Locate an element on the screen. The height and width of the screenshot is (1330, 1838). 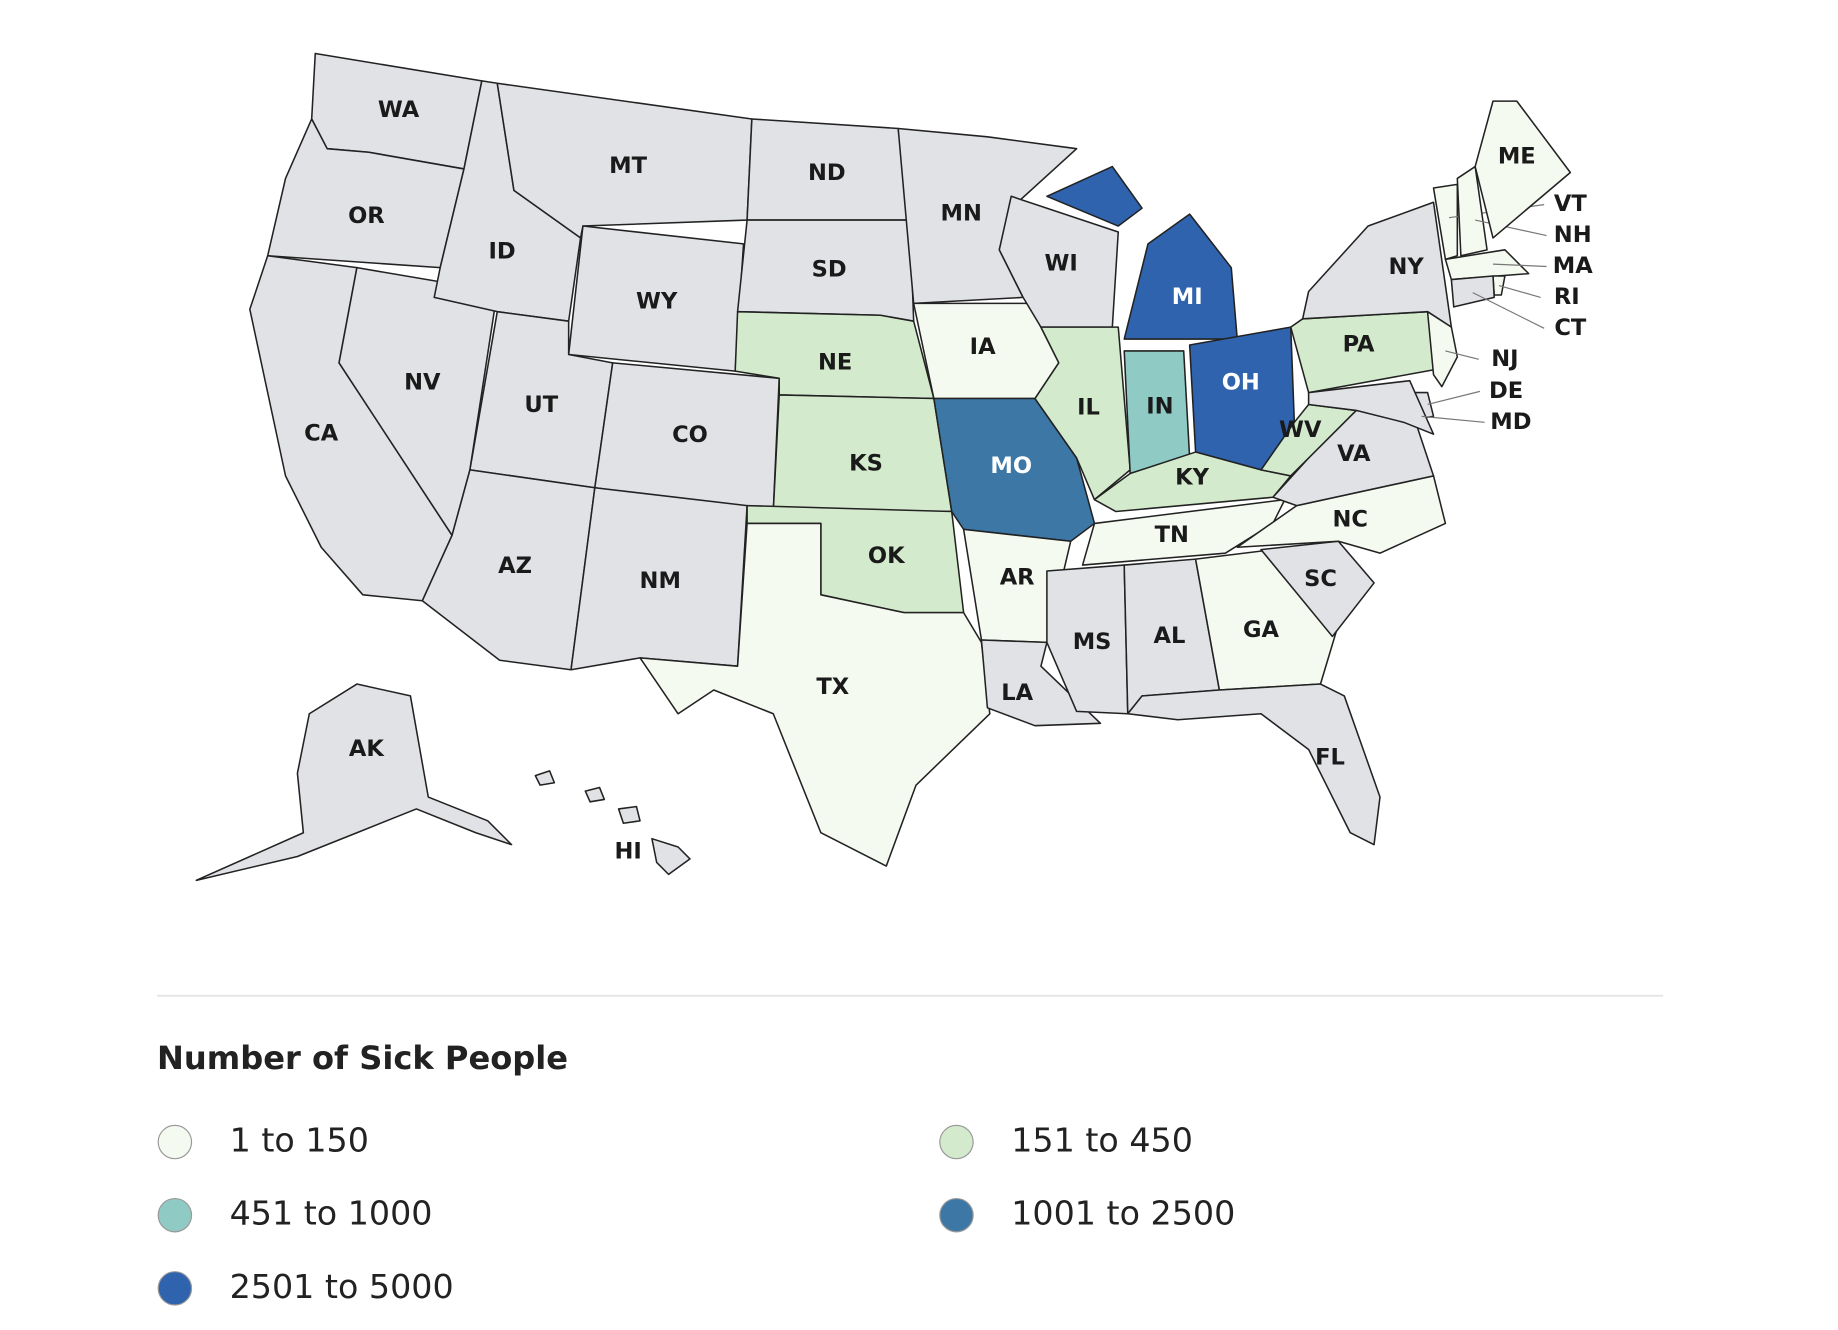
state-label: FL is located at coordinates (1330, 757).